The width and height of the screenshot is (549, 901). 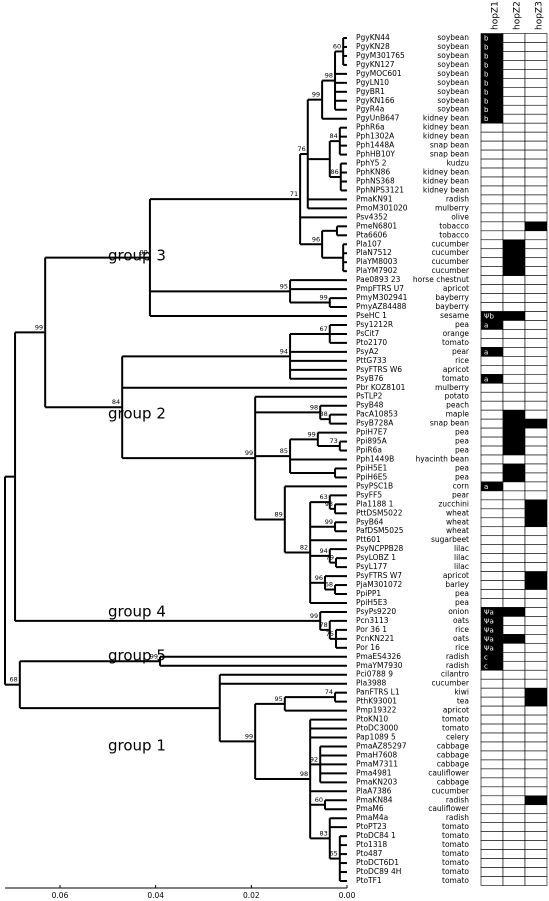 I want to click on strain-name: PmaAZ85297, so click(x=381, y=745).